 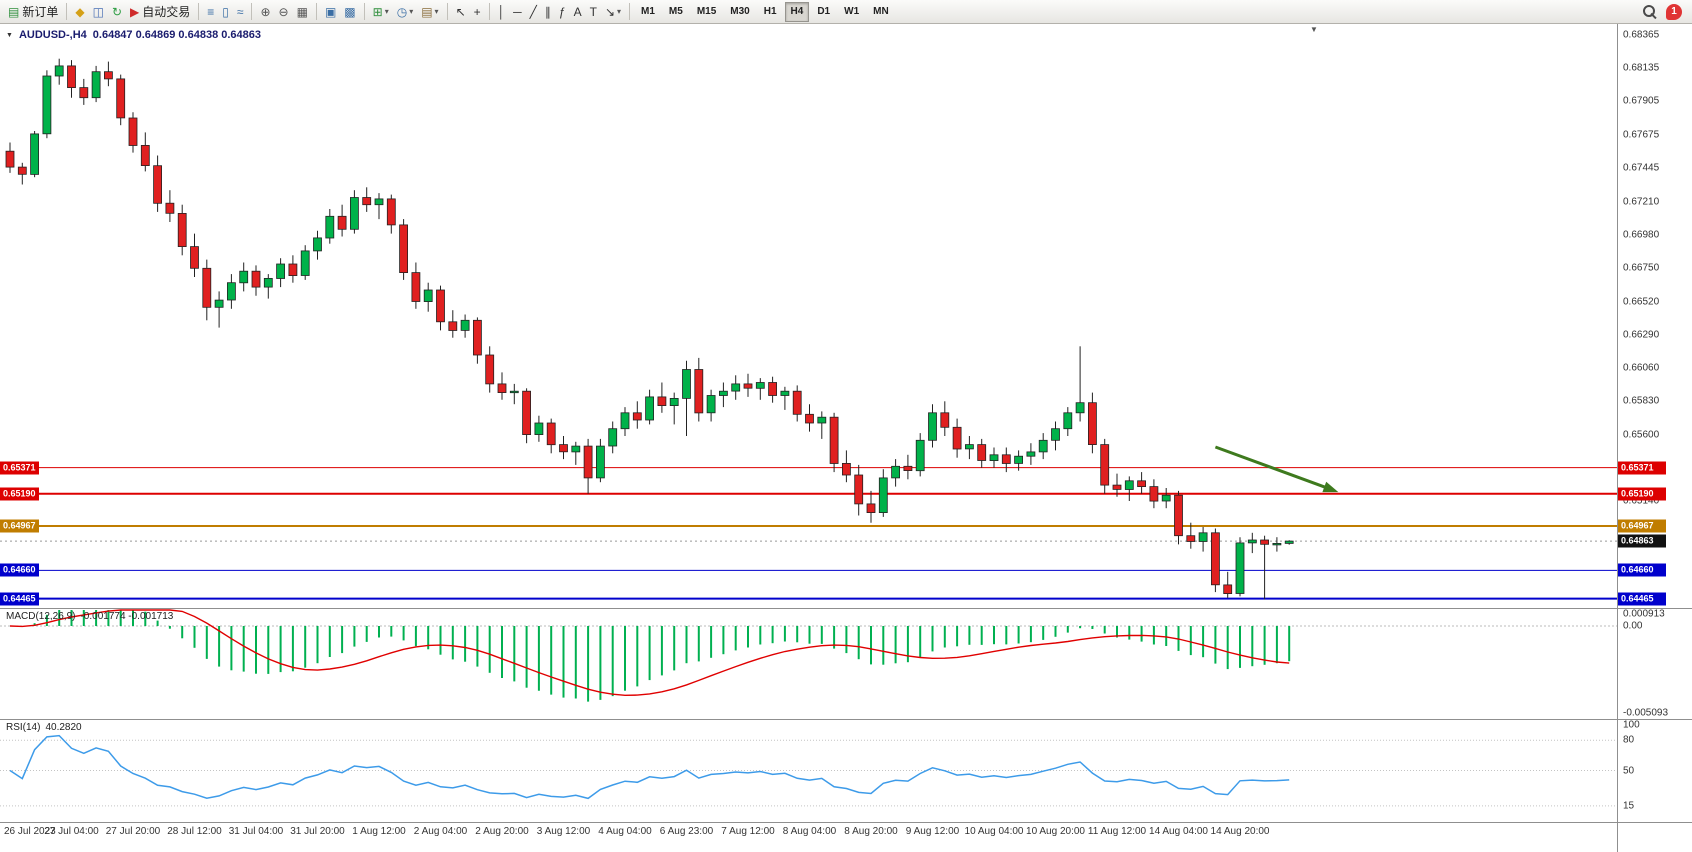 I want to click on auto-arrange-icon: ▣, so click(x=330, y=12).